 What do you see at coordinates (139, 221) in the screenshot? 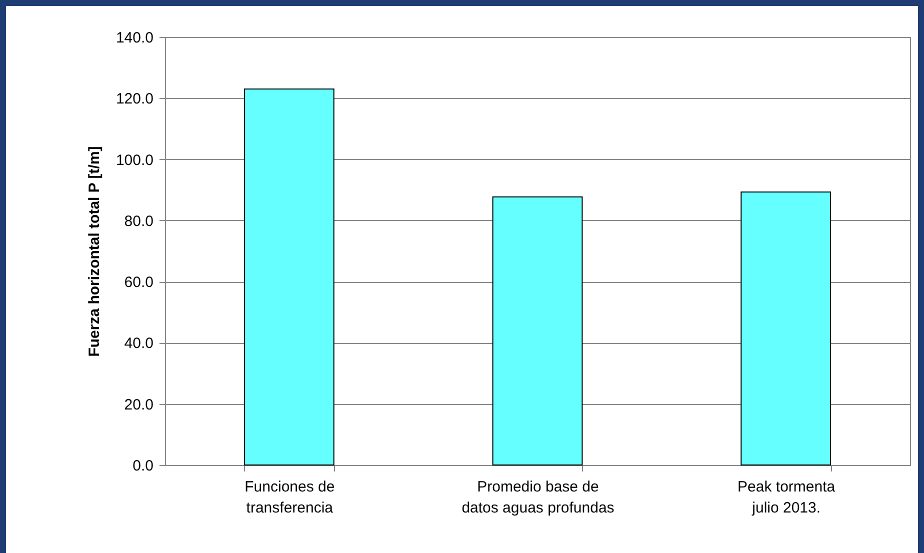
I see `y-tick-label: 80.0` at bounding box center [139, 221].